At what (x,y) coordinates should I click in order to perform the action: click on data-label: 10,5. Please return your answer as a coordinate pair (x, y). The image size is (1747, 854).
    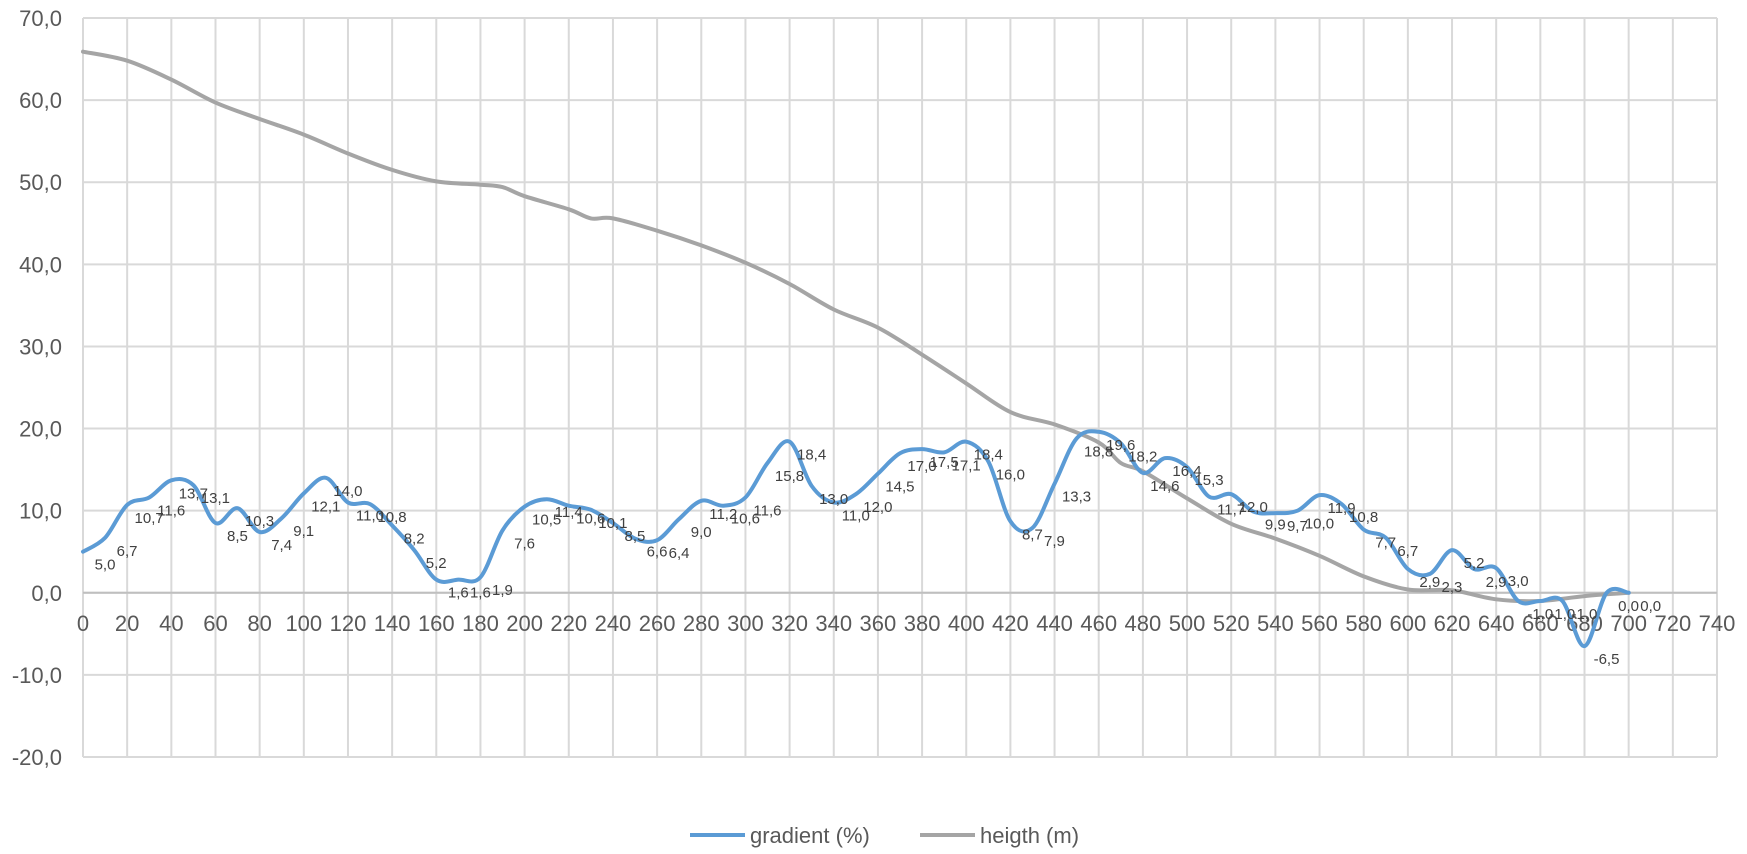
    Looking at the image, I should click on (546, 520).